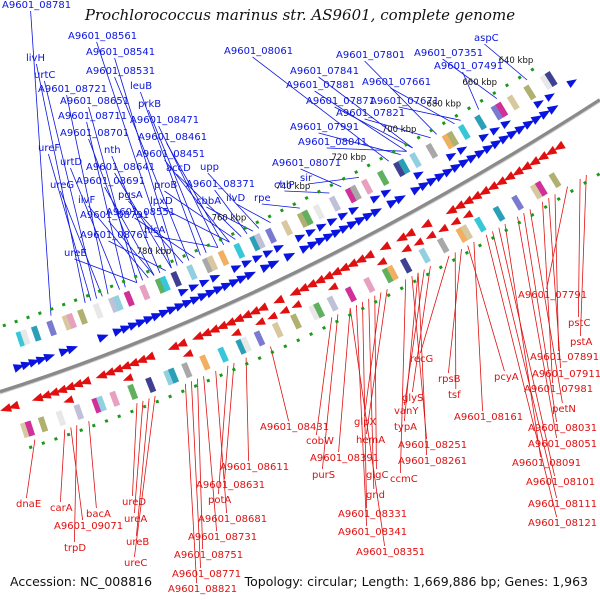  What do you see at coordinates (506, 377) in the screenshot?
I see `gene-label-reverse: pcyA` at bounding box center [506, 377].